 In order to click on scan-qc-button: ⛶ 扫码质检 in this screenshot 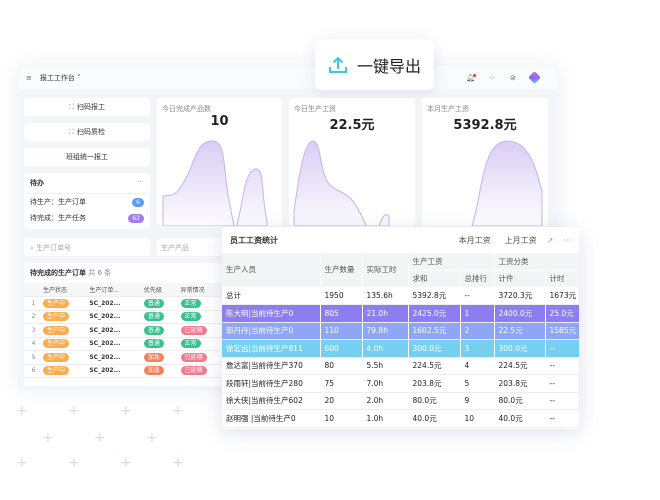, I will do `click(87, 132)`.